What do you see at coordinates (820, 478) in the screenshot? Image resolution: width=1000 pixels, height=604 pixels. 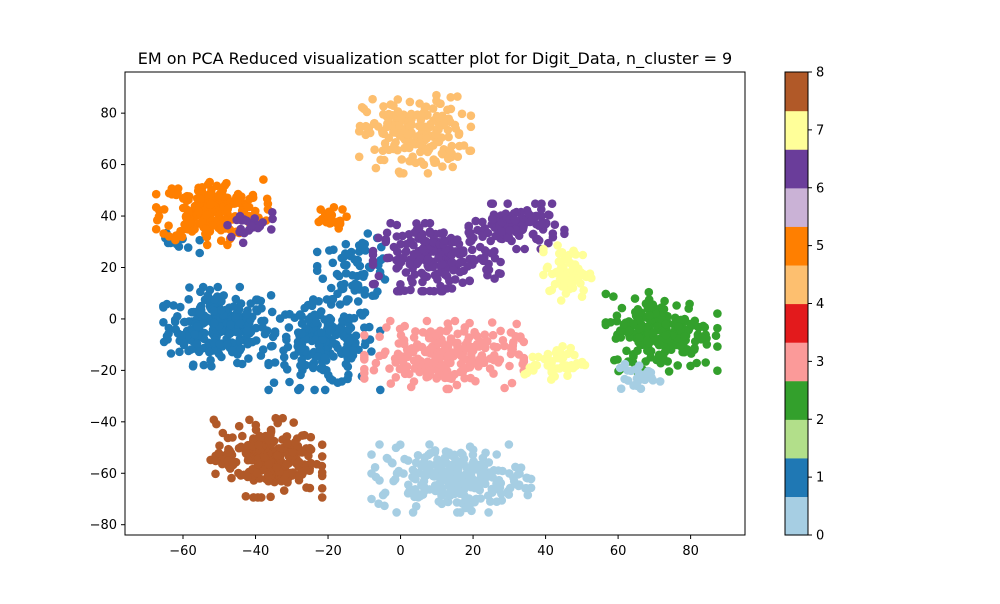 I see `colorbar-tick-label: 1` at bounding box center [820, 478].